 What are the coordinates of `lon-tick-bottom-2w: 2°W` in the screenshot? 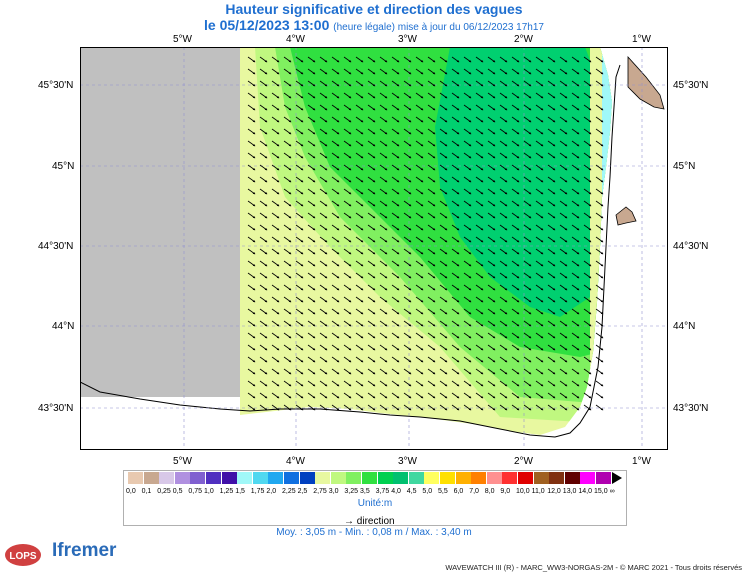 It's located at (523, 461).